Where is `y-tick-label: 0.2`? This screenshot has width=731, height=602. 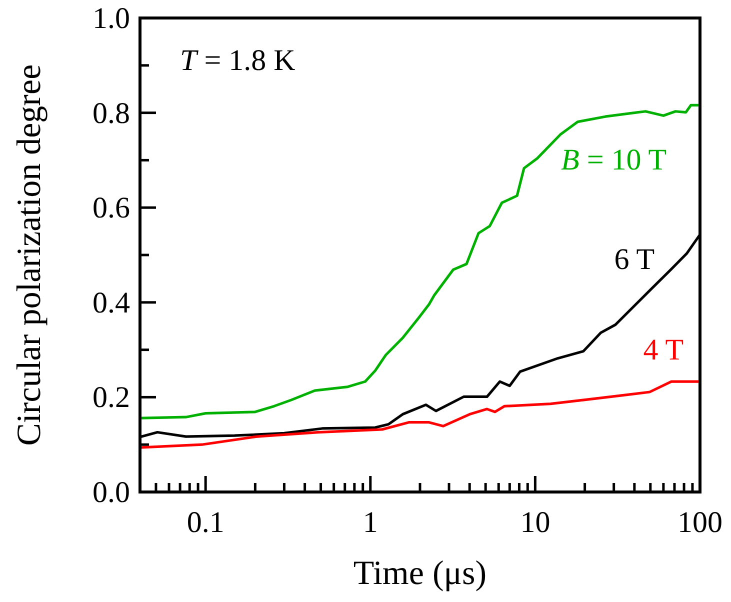 y-tick-label: 0.2 is located at coordinates (111, 397).